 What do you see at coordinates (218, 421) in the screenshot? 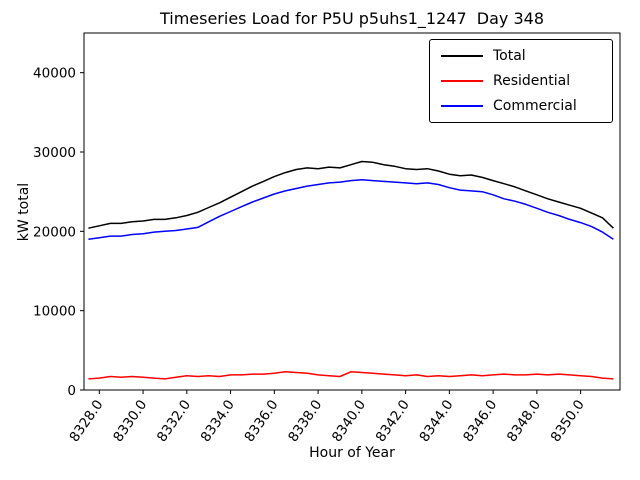
I see `x-tick-label: 8334.0` at bounding box center [218, 421].